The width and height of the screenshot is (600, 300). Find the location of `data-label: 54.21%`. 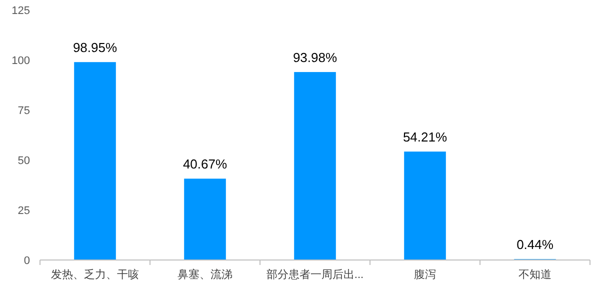

data-label: 54.21% is located at coordinates (425, 137).